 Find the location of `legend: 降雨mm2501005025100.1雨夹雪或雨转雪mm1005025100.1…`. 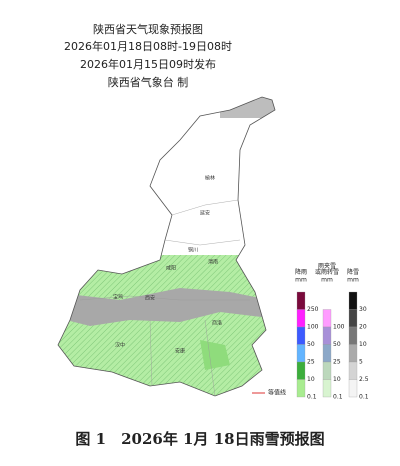

legend: 降雨mm2501005025100.1雨夹雪或雨转雪mm1005025100.1… is located at coordinates (332, 331).